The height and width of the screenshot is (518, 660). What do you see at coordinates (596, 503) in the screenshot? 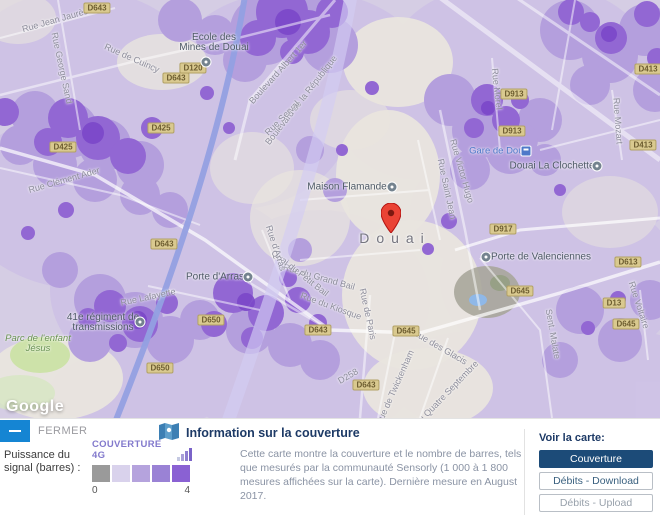
I see `debits-upload-button: Débits - Upload` at bounding box center [596, 503].